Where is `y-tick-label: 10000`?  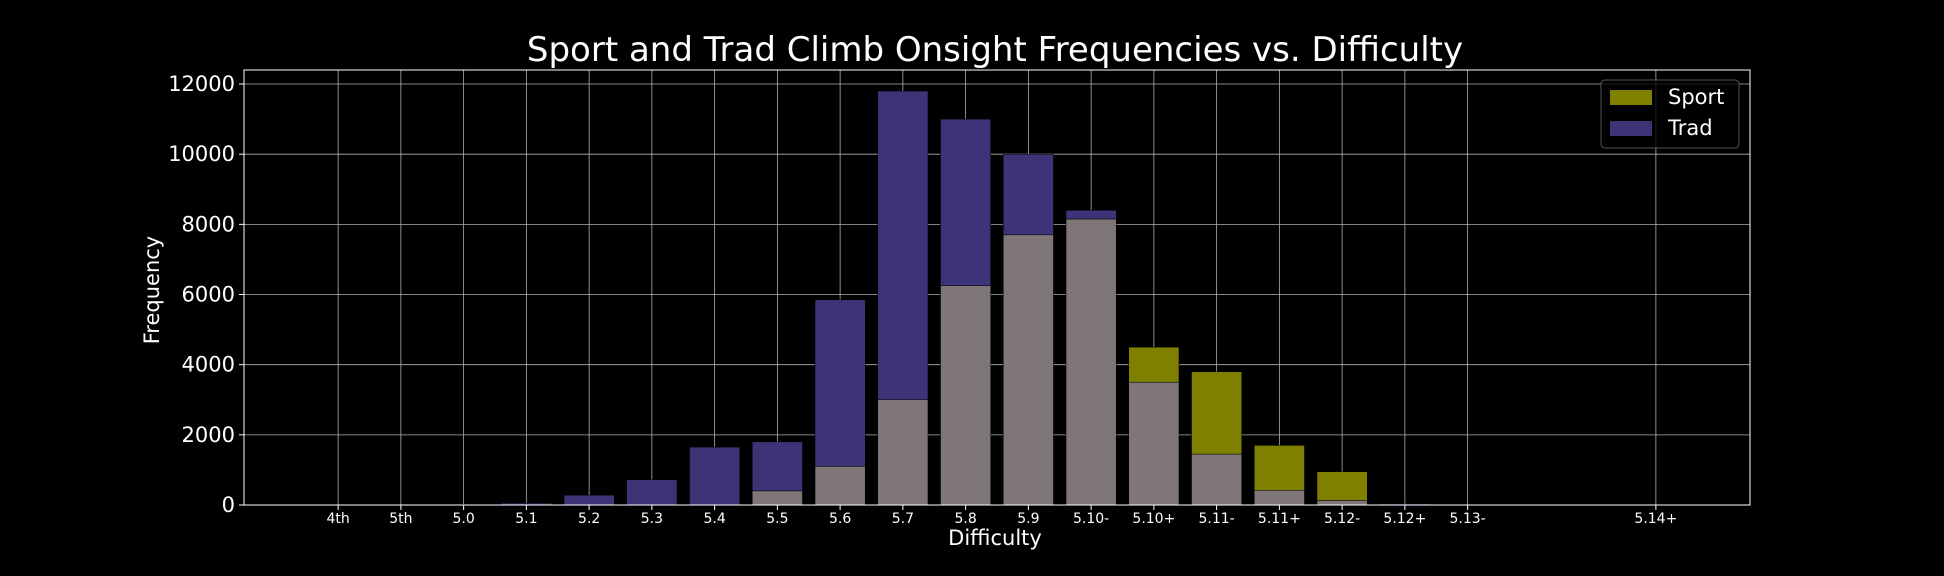
y-tick-label: 10000 is located at coordinates (201, 154).